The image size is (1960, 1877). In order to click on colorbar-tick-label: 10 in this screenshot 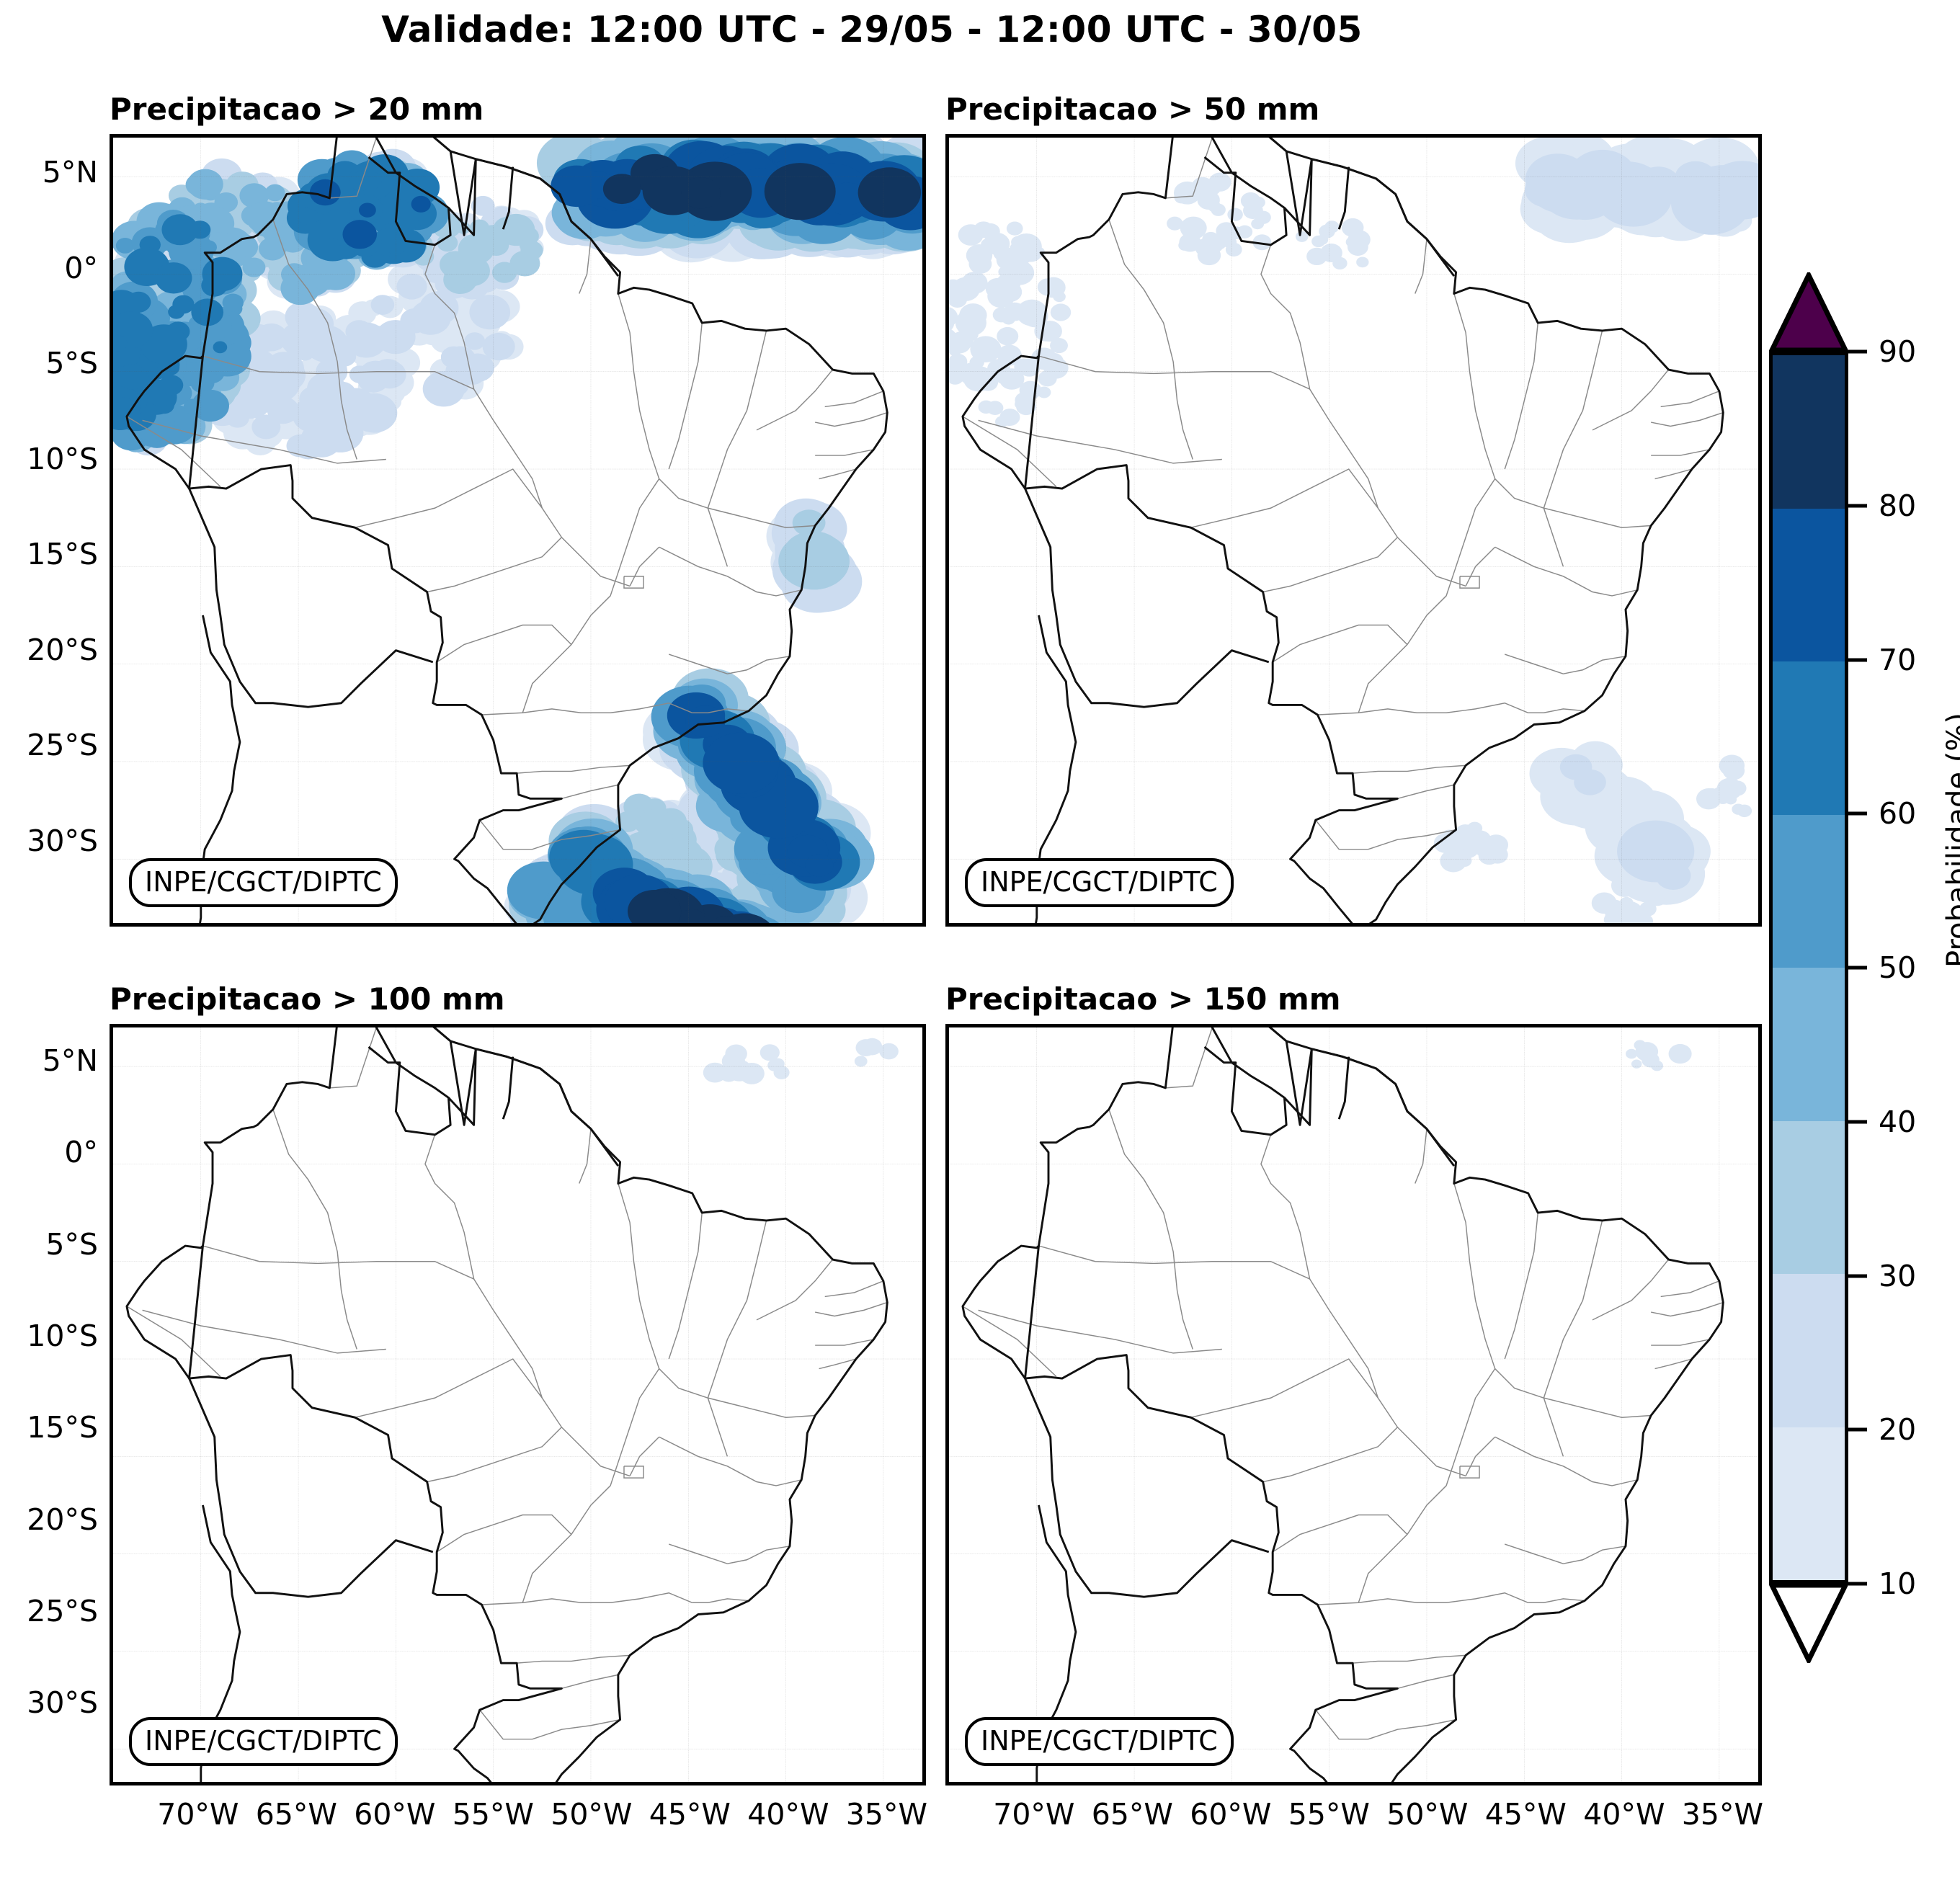, I will do `click(1898, 1583)`.